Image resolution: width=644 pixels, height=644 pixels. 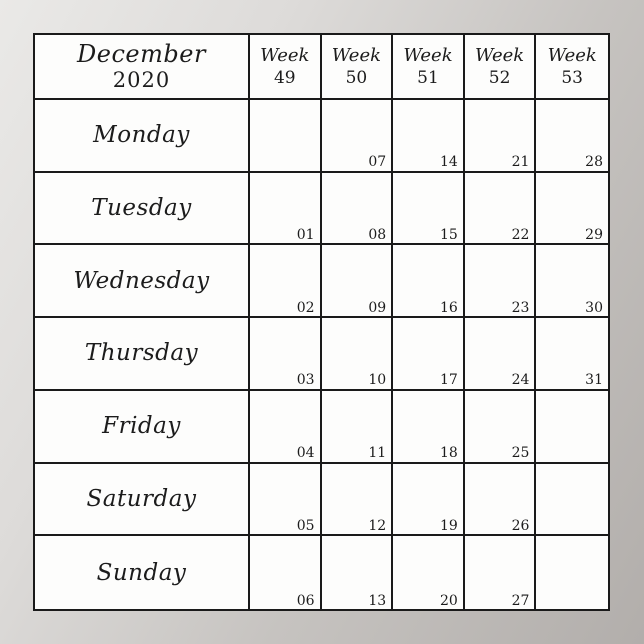 I want to click on date-number: 31, so click(x=594, y=380).